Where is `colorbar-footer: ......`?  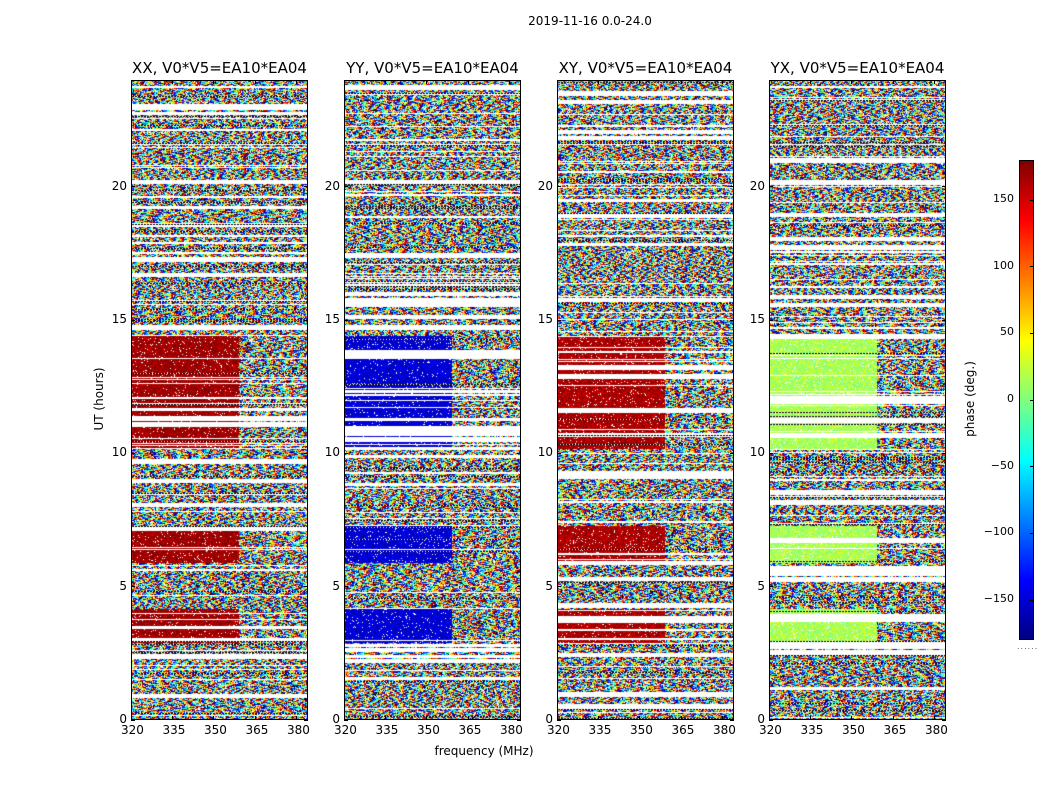
colorbar-footer: ...... is located at coordinates (1028, 646).